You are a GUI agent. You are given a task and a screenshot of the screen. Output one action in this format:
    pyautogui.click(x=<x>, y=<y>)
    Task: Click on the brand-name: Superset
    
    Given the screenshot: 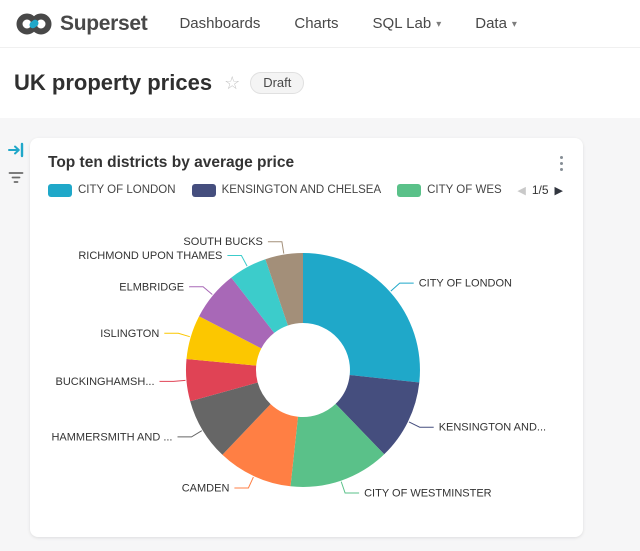 What is the action you would take?
    pyautogui.click(x=104, y=23)
    